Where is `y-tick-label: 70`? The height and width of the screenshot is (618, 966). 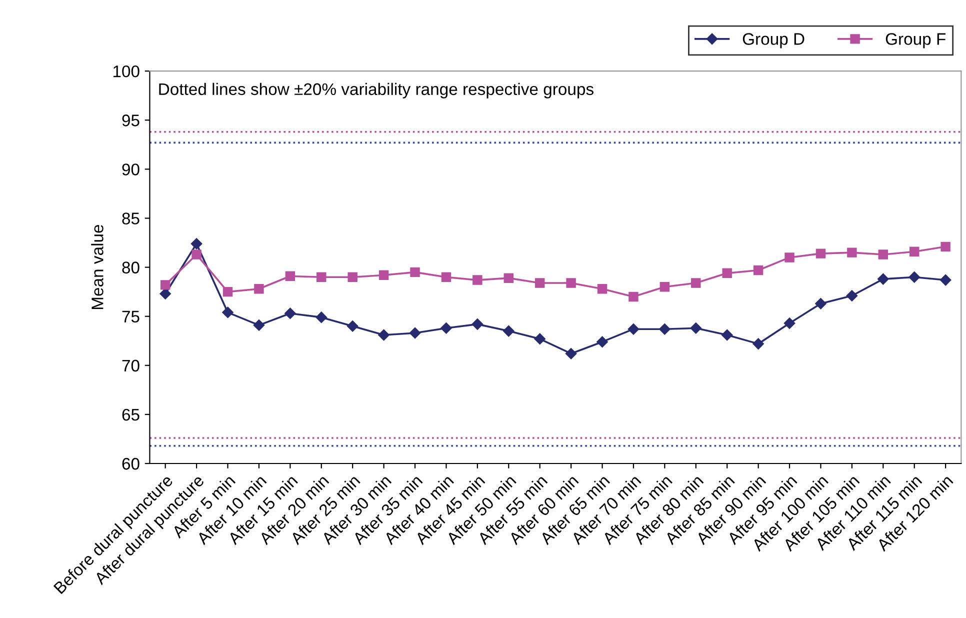
y-tick-label: 70 is located at coordinates (131, 366).